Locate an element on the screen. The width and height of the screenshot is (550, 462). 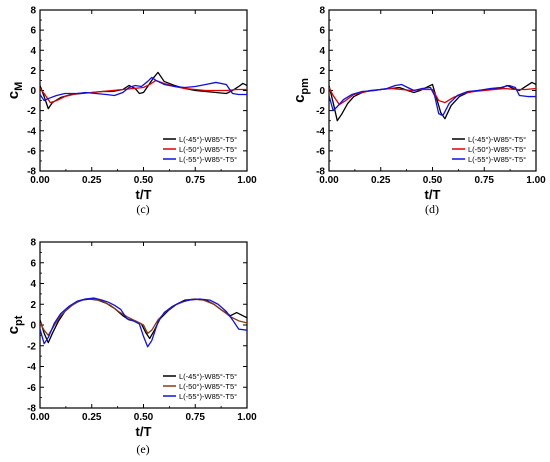
svg-text: cpt is located at coordinates (15, 324).